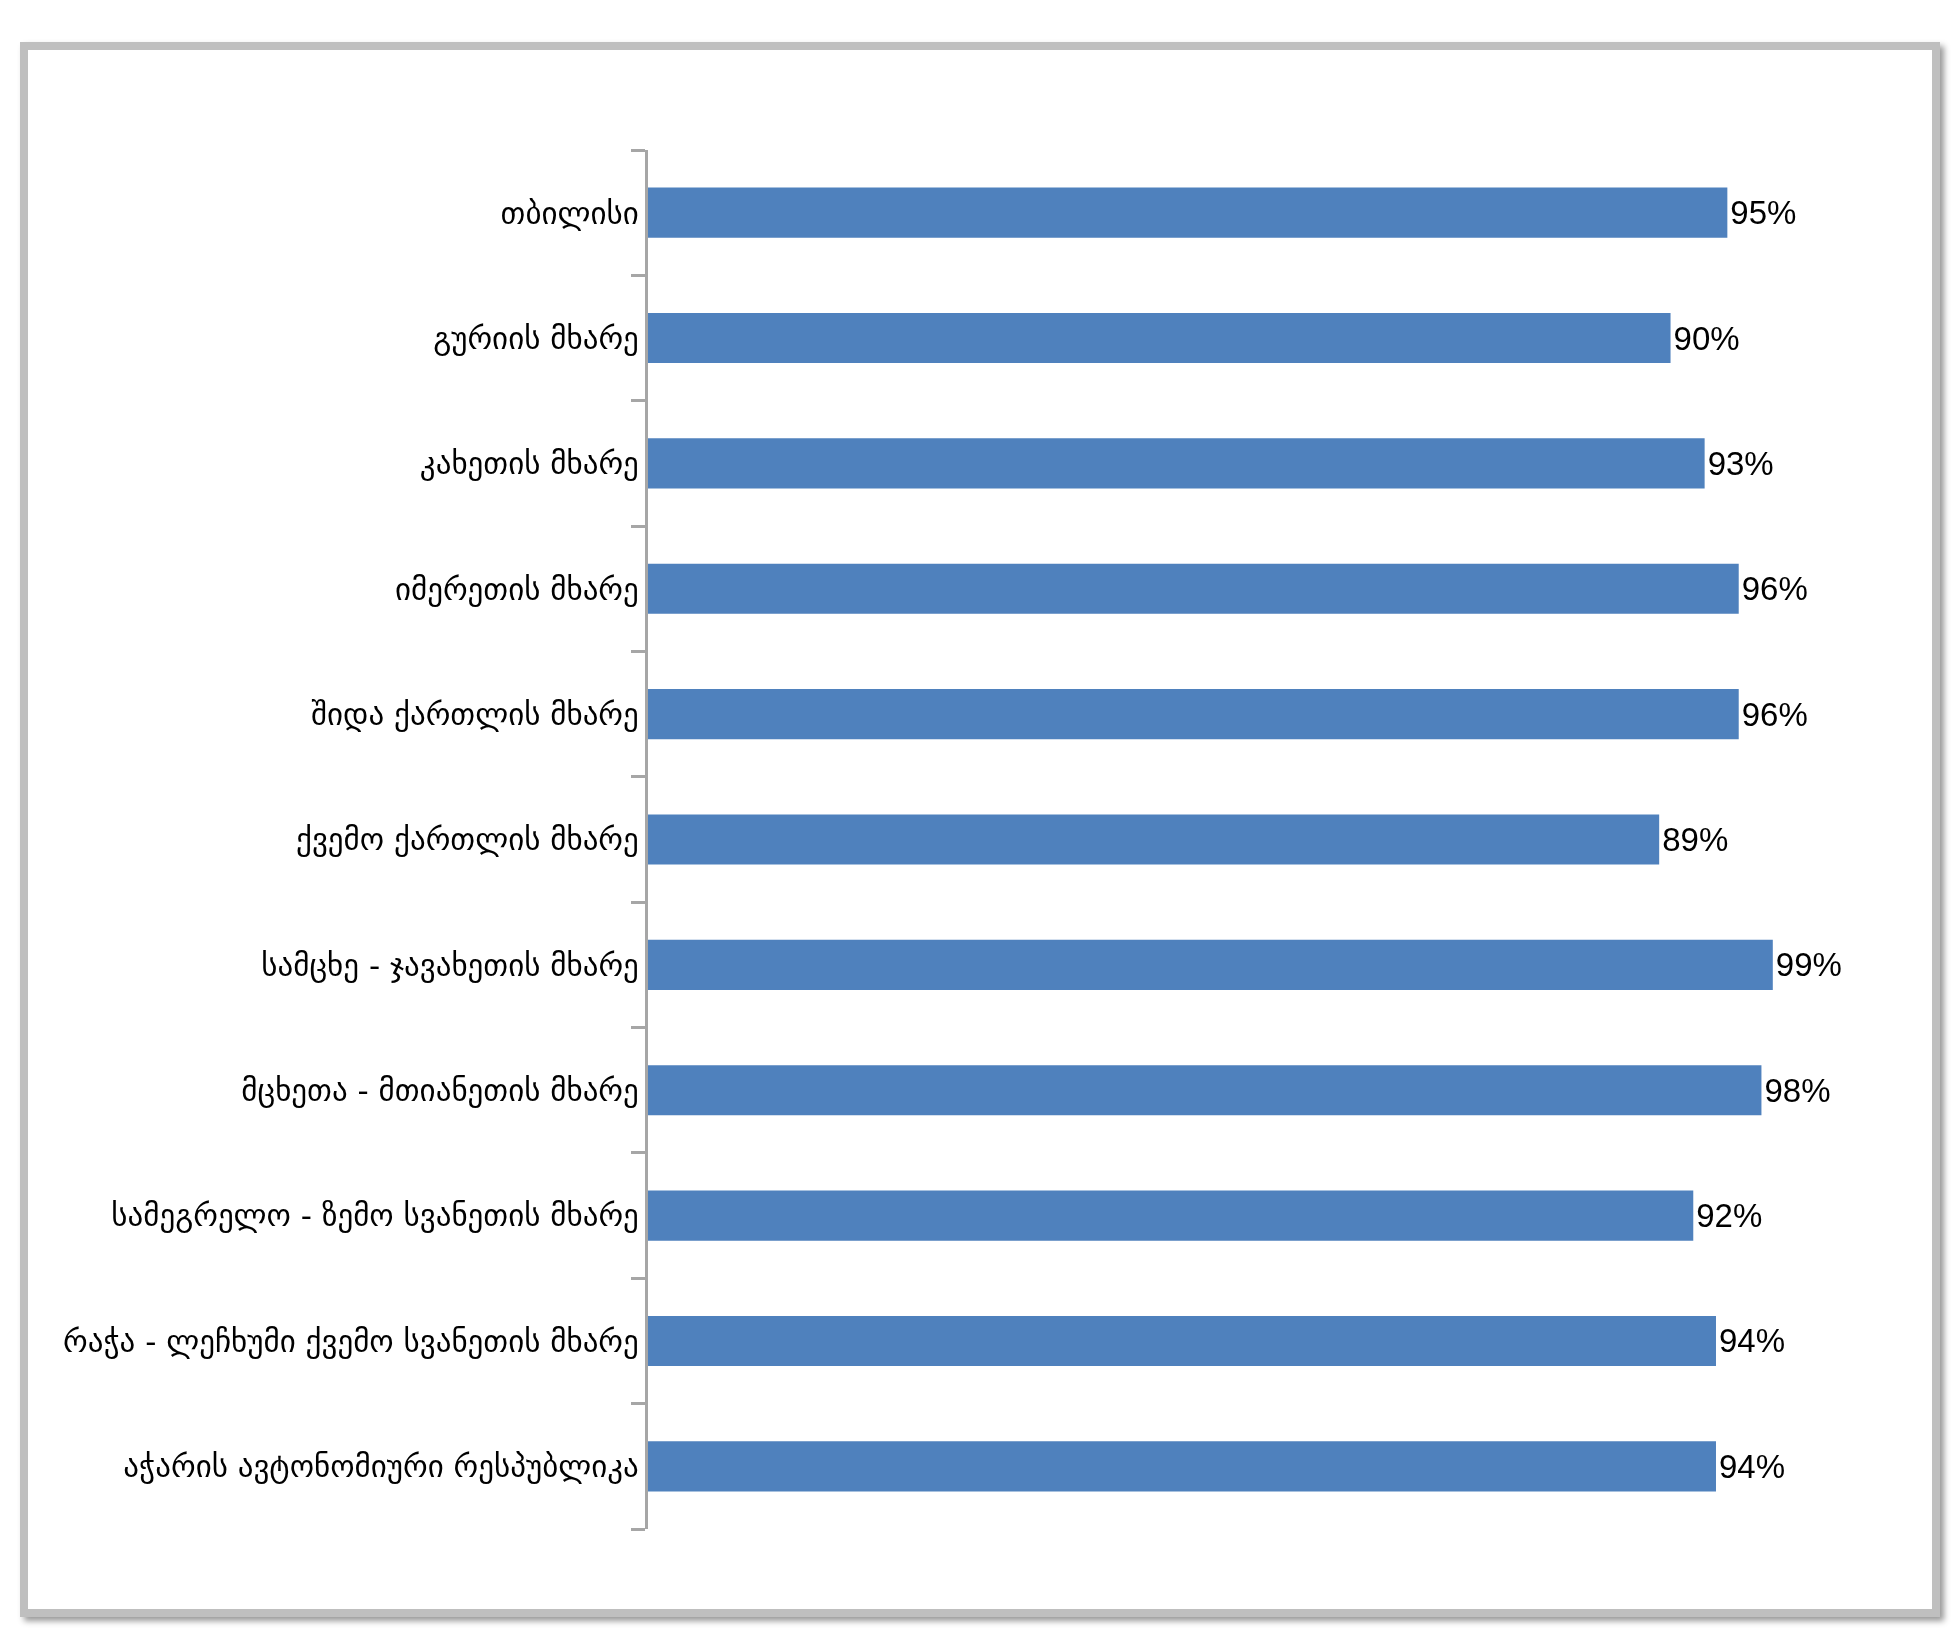 The height and width of the screenshot is (1648, 1959). Describe the element at coordinates (467, 839) in the screenshot. I see `y-tick-label: ქვემო ქართლის მხარე` at that location.